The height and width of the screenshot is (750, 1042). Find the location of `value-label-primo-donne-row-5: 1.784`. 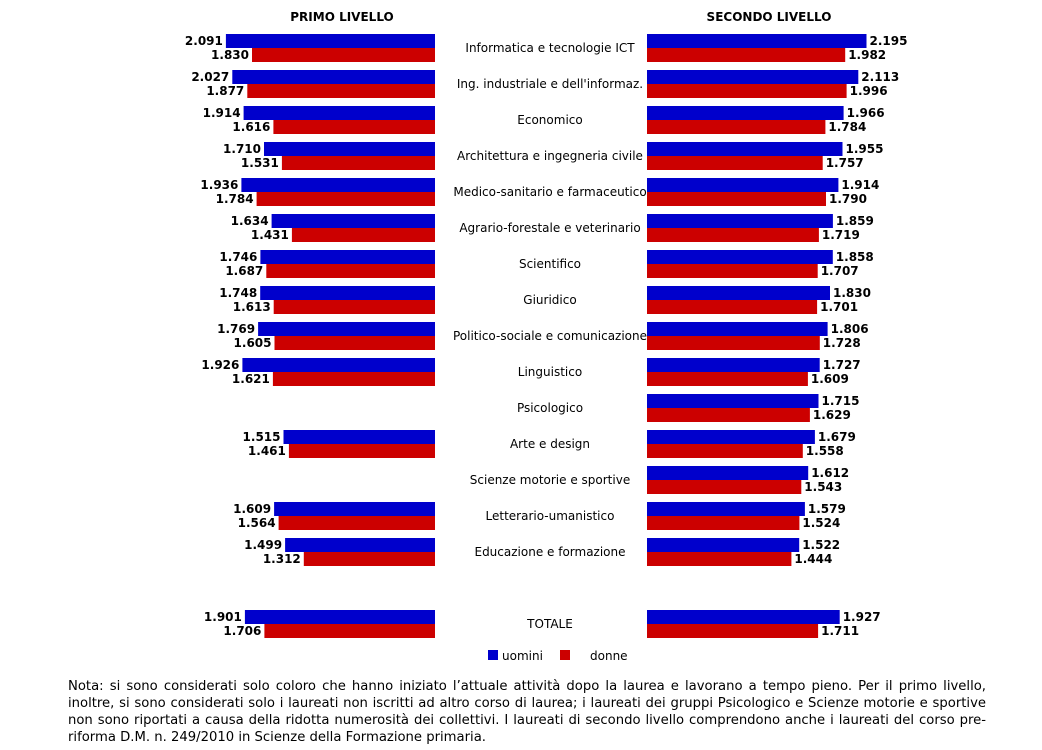

value-label-primo-donne-row-5: 1.784 is located at coordinates (235, 199).